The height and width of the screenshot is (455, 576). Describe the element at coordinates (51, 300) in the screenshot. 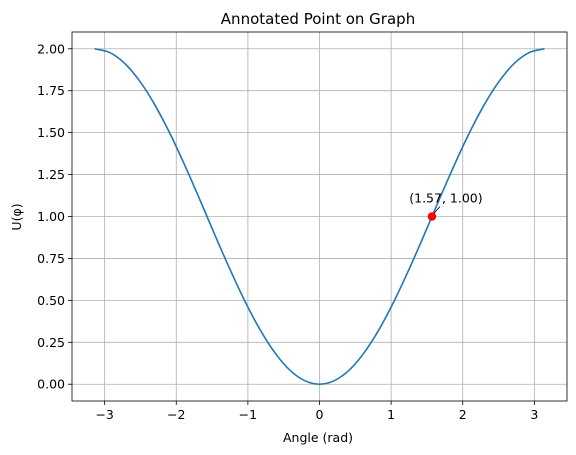

I see `y-tick-label: 0.50` at that location.